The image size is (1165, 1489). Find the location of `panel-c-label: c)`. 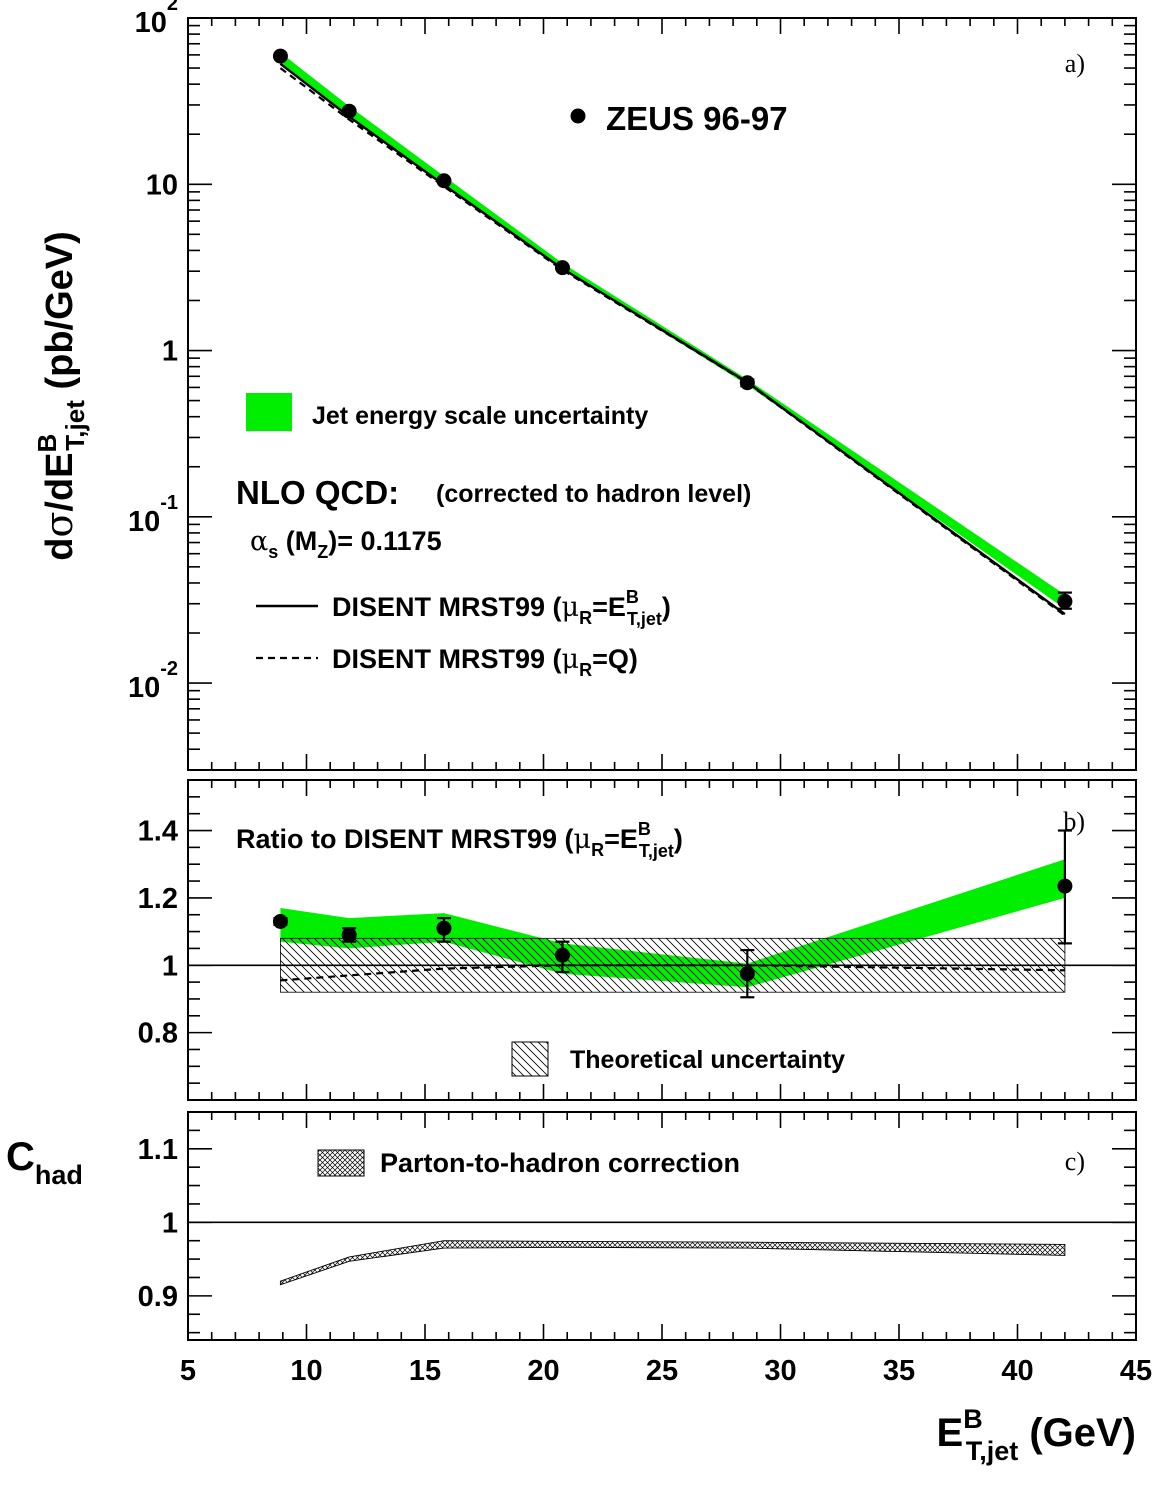

panel-c-label: c) is located at coordinates (1075, 1161).